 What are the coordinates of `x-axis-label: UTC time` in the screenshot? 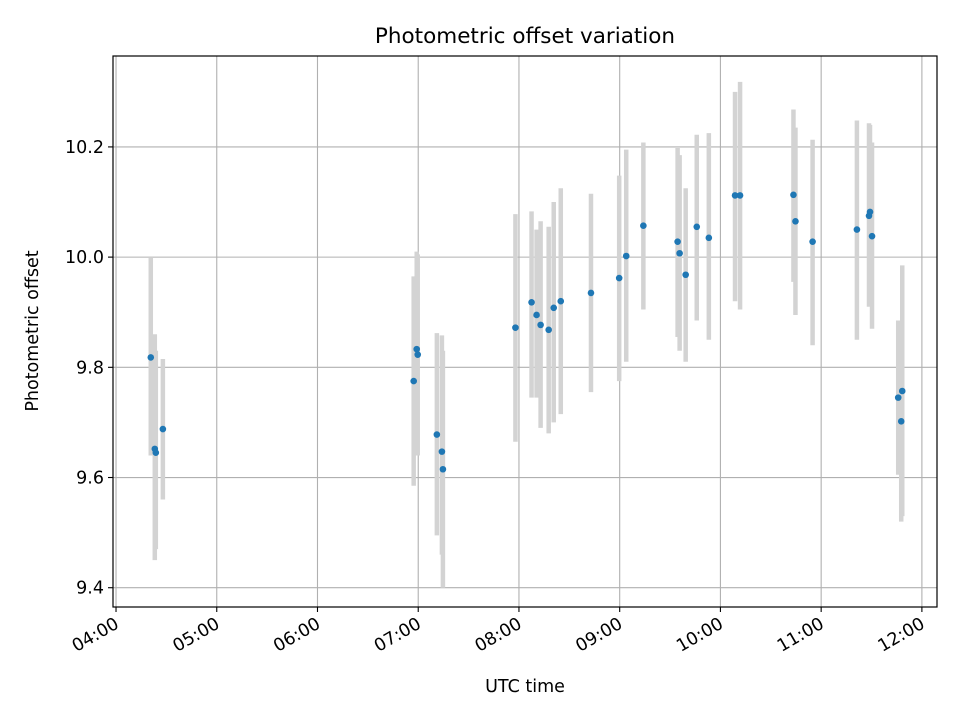 It's located at (525, 687).